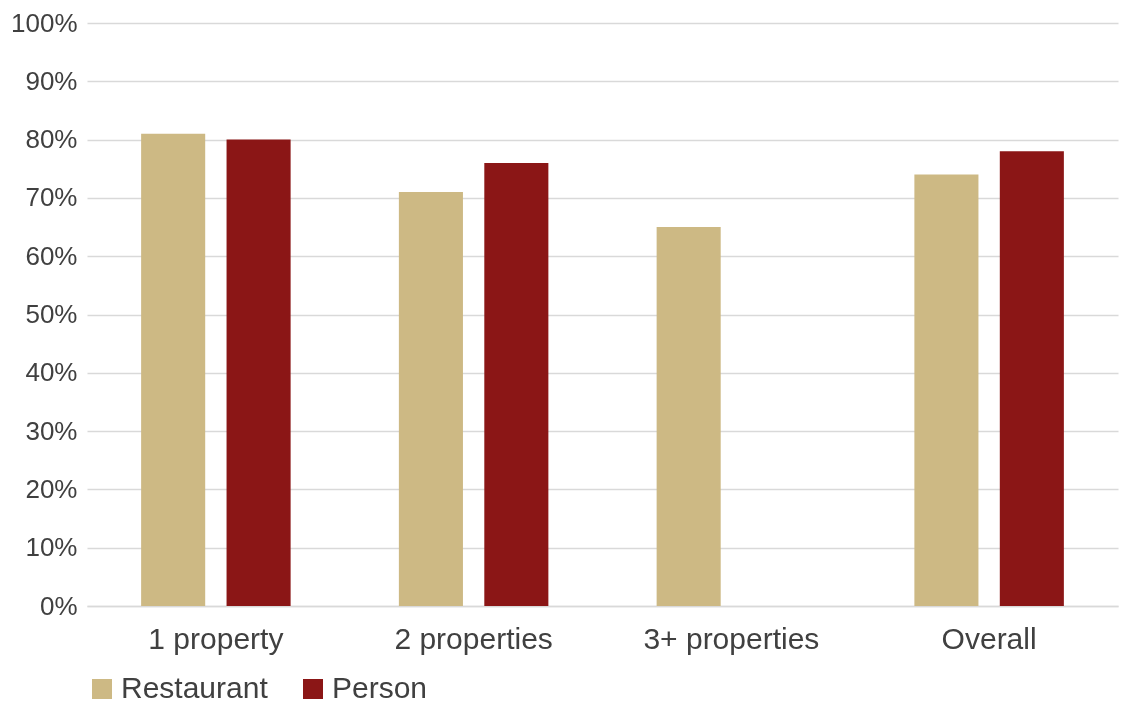 The image size is (1134, 714). I want to click on y-tick-label: 0%, so click(58, 605).